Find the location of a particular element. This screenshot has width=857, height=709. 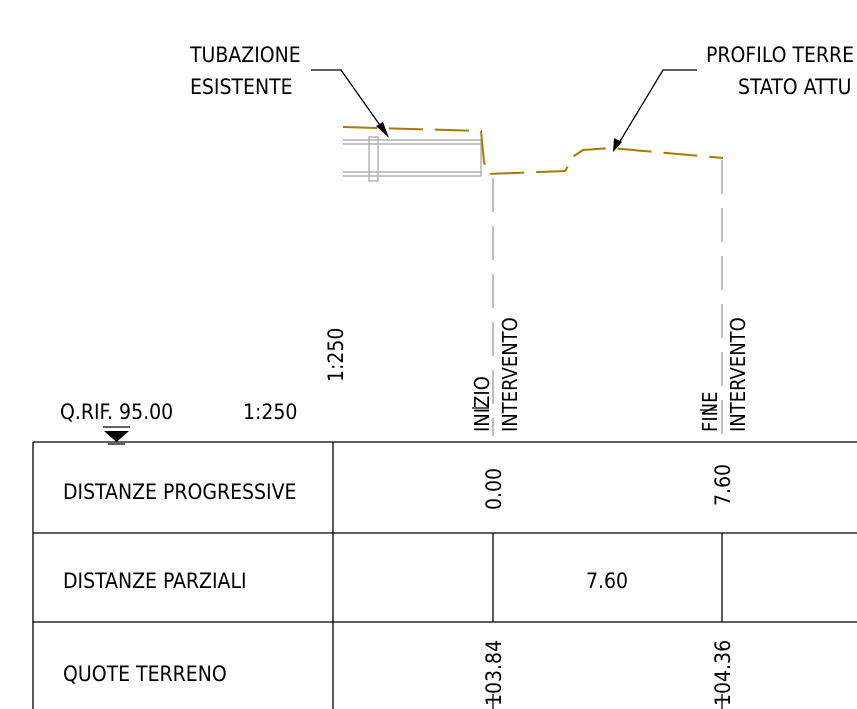

ground-leader-arrow-icon is located at coordinates (617, 145).